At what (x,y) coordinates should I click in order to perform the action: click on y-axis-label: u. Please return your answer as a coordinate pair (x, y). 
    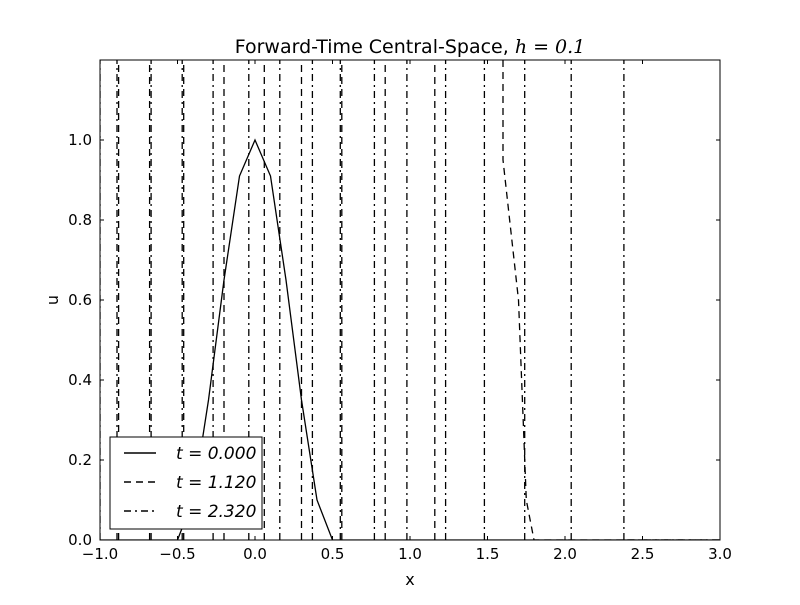
    Looking at the image, I should click on (52, 300).